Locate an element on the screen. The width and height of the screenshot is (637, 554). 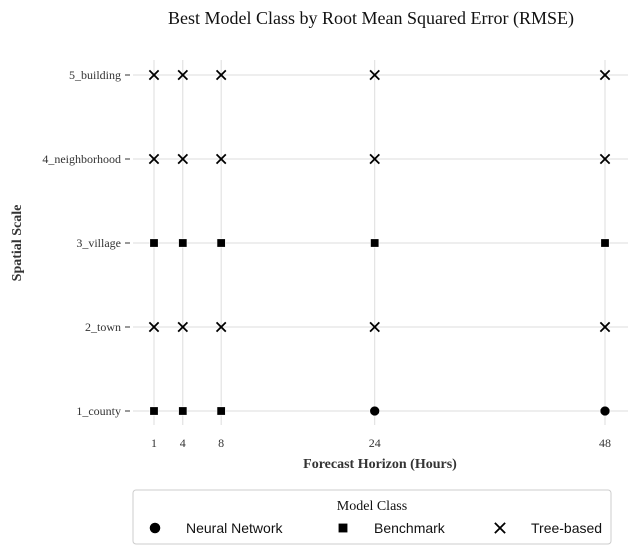
legend-label: Tree-based is located at coordinates (566, 528).